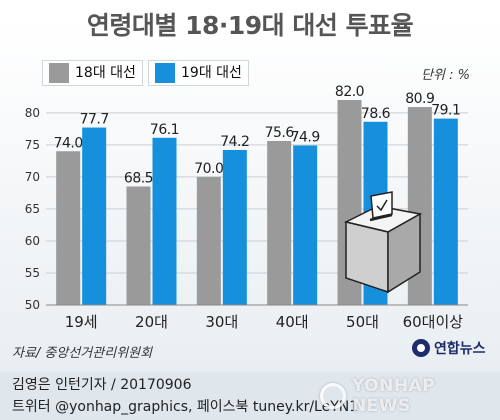 Image resolution: width=500 pixels, height=420 pixels. I want to click on y-tick-label-60: 60, so click(32, 241).